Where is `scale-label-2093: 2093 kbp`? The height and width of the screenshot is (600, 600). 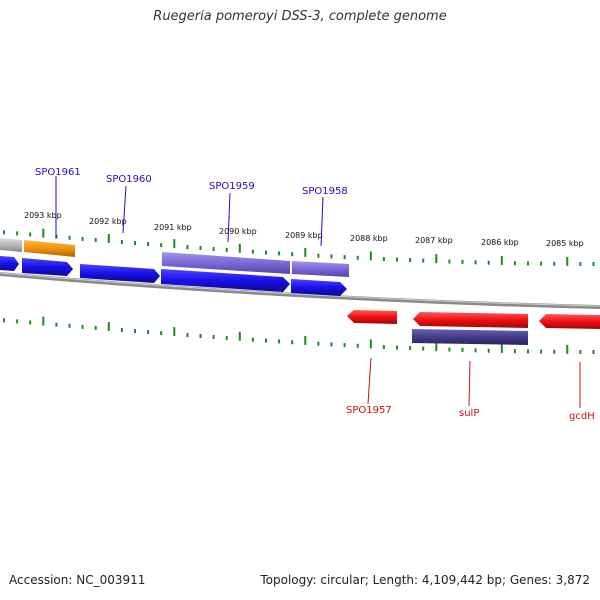 scale-label-2093: 2093 kbp is located at coordinates (43, 215).